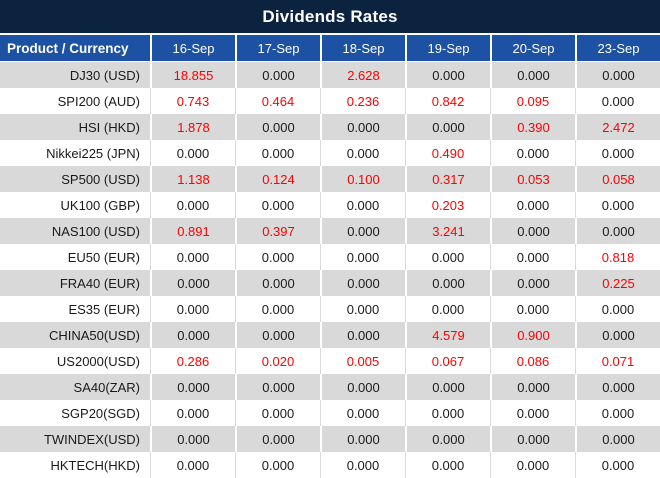 The width and height of the screenshot is (660, 478). I want to click on value-cell: 0.490, so click(447, 153).